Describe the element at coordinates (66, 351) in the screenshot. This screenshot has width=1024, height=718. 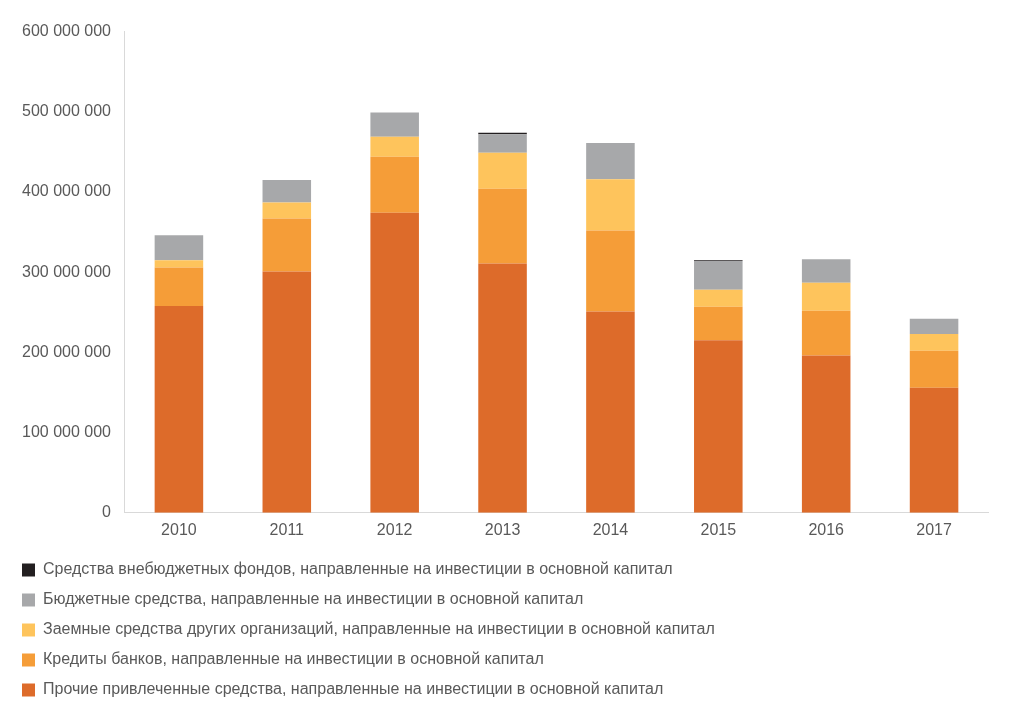
I see `y-tick-label: 200 000 000` at that location.